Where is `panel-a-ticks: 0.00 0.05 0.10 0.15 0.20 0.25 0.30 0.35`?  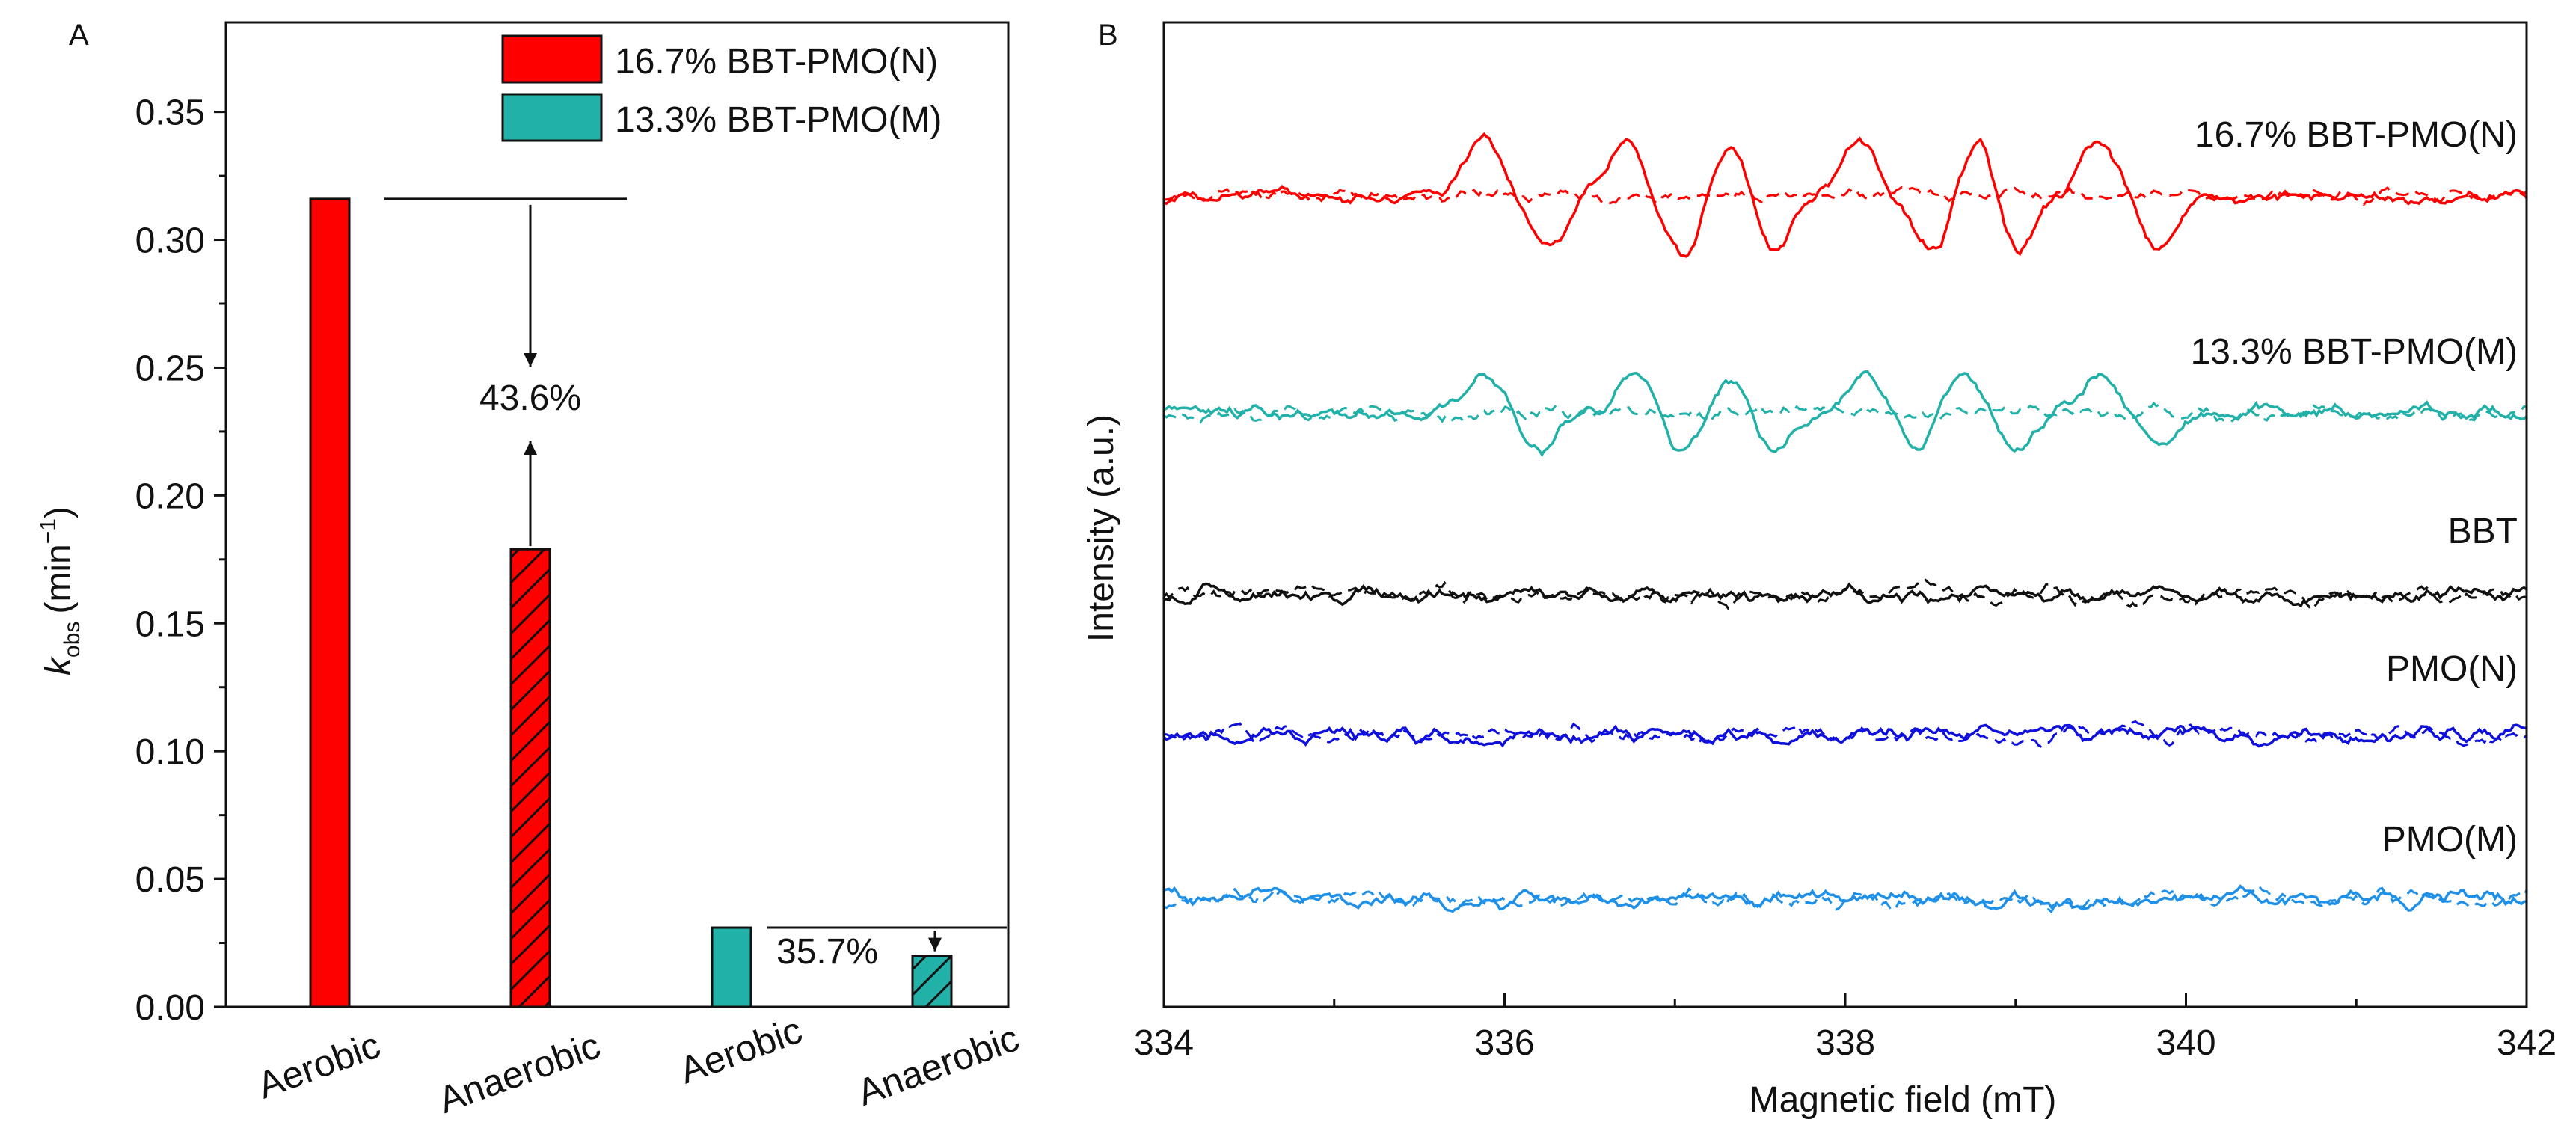
panel-a-ticks: 0.00 0.05 0.10 0.15 0.20 0.25 0.30 0.35 is located at coordinates (180, 561).